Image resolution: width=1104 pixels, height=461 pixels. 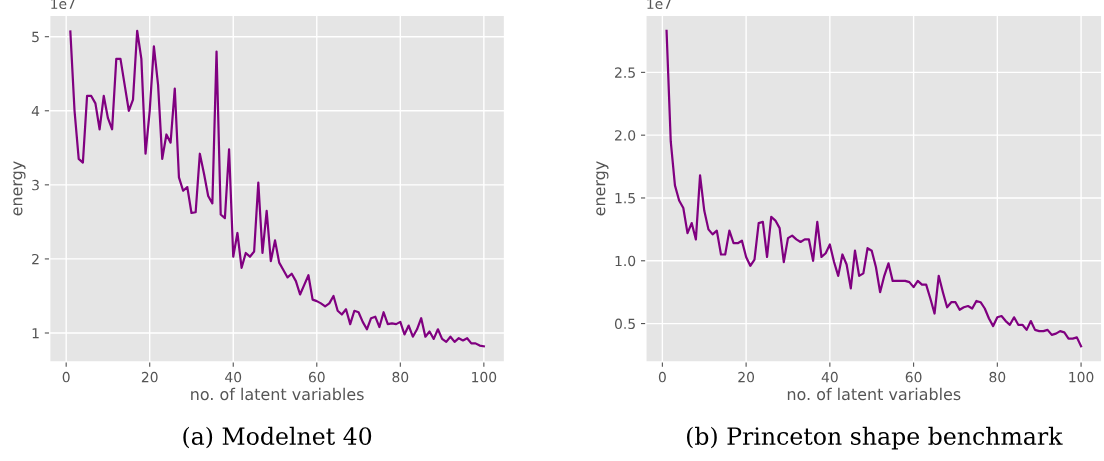 What do you see at coordinates (625, 72) in the screenshot?
I see `y-tick-label: 2.5` at bounding box center [625, 72].